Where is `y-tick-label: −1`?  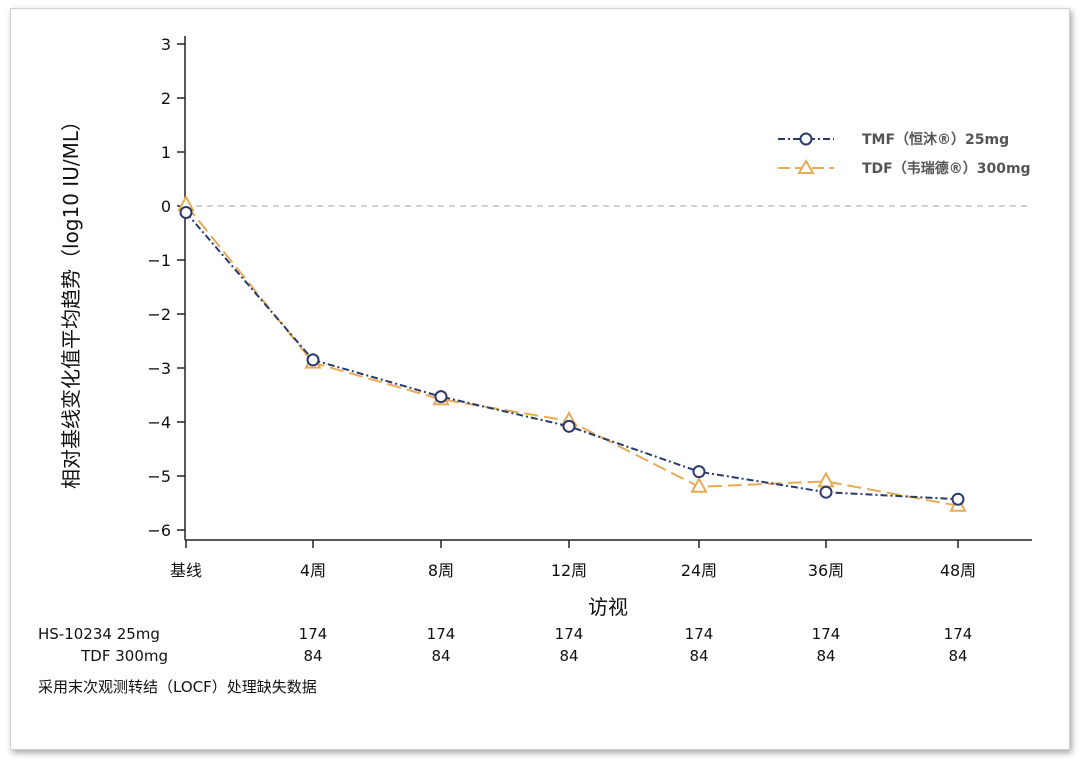 y-tick-label: −1 is located at coordinates (159, 260).